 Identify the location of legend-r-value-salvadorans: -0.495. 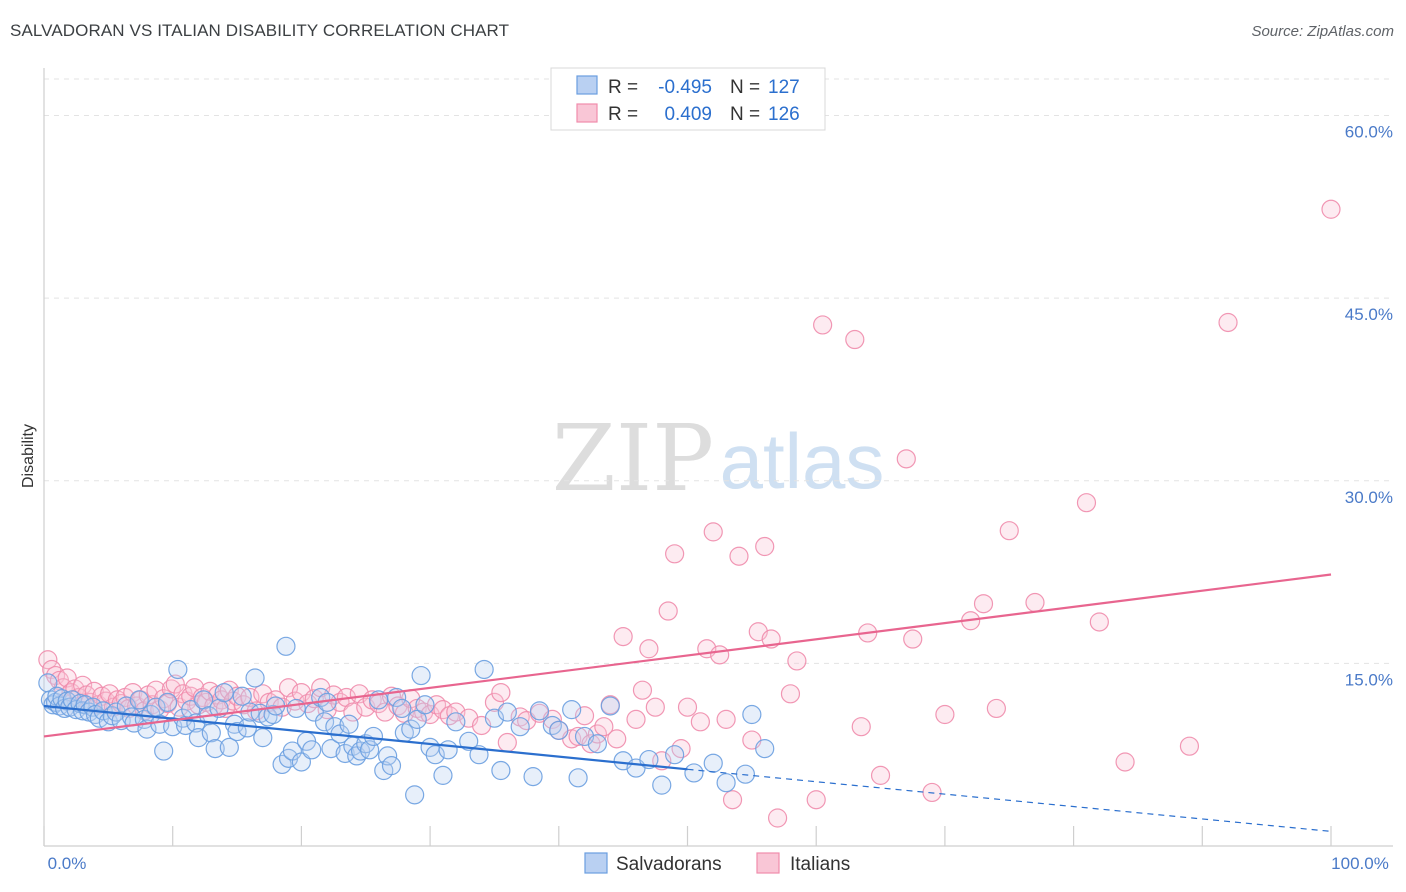
(685, 87).